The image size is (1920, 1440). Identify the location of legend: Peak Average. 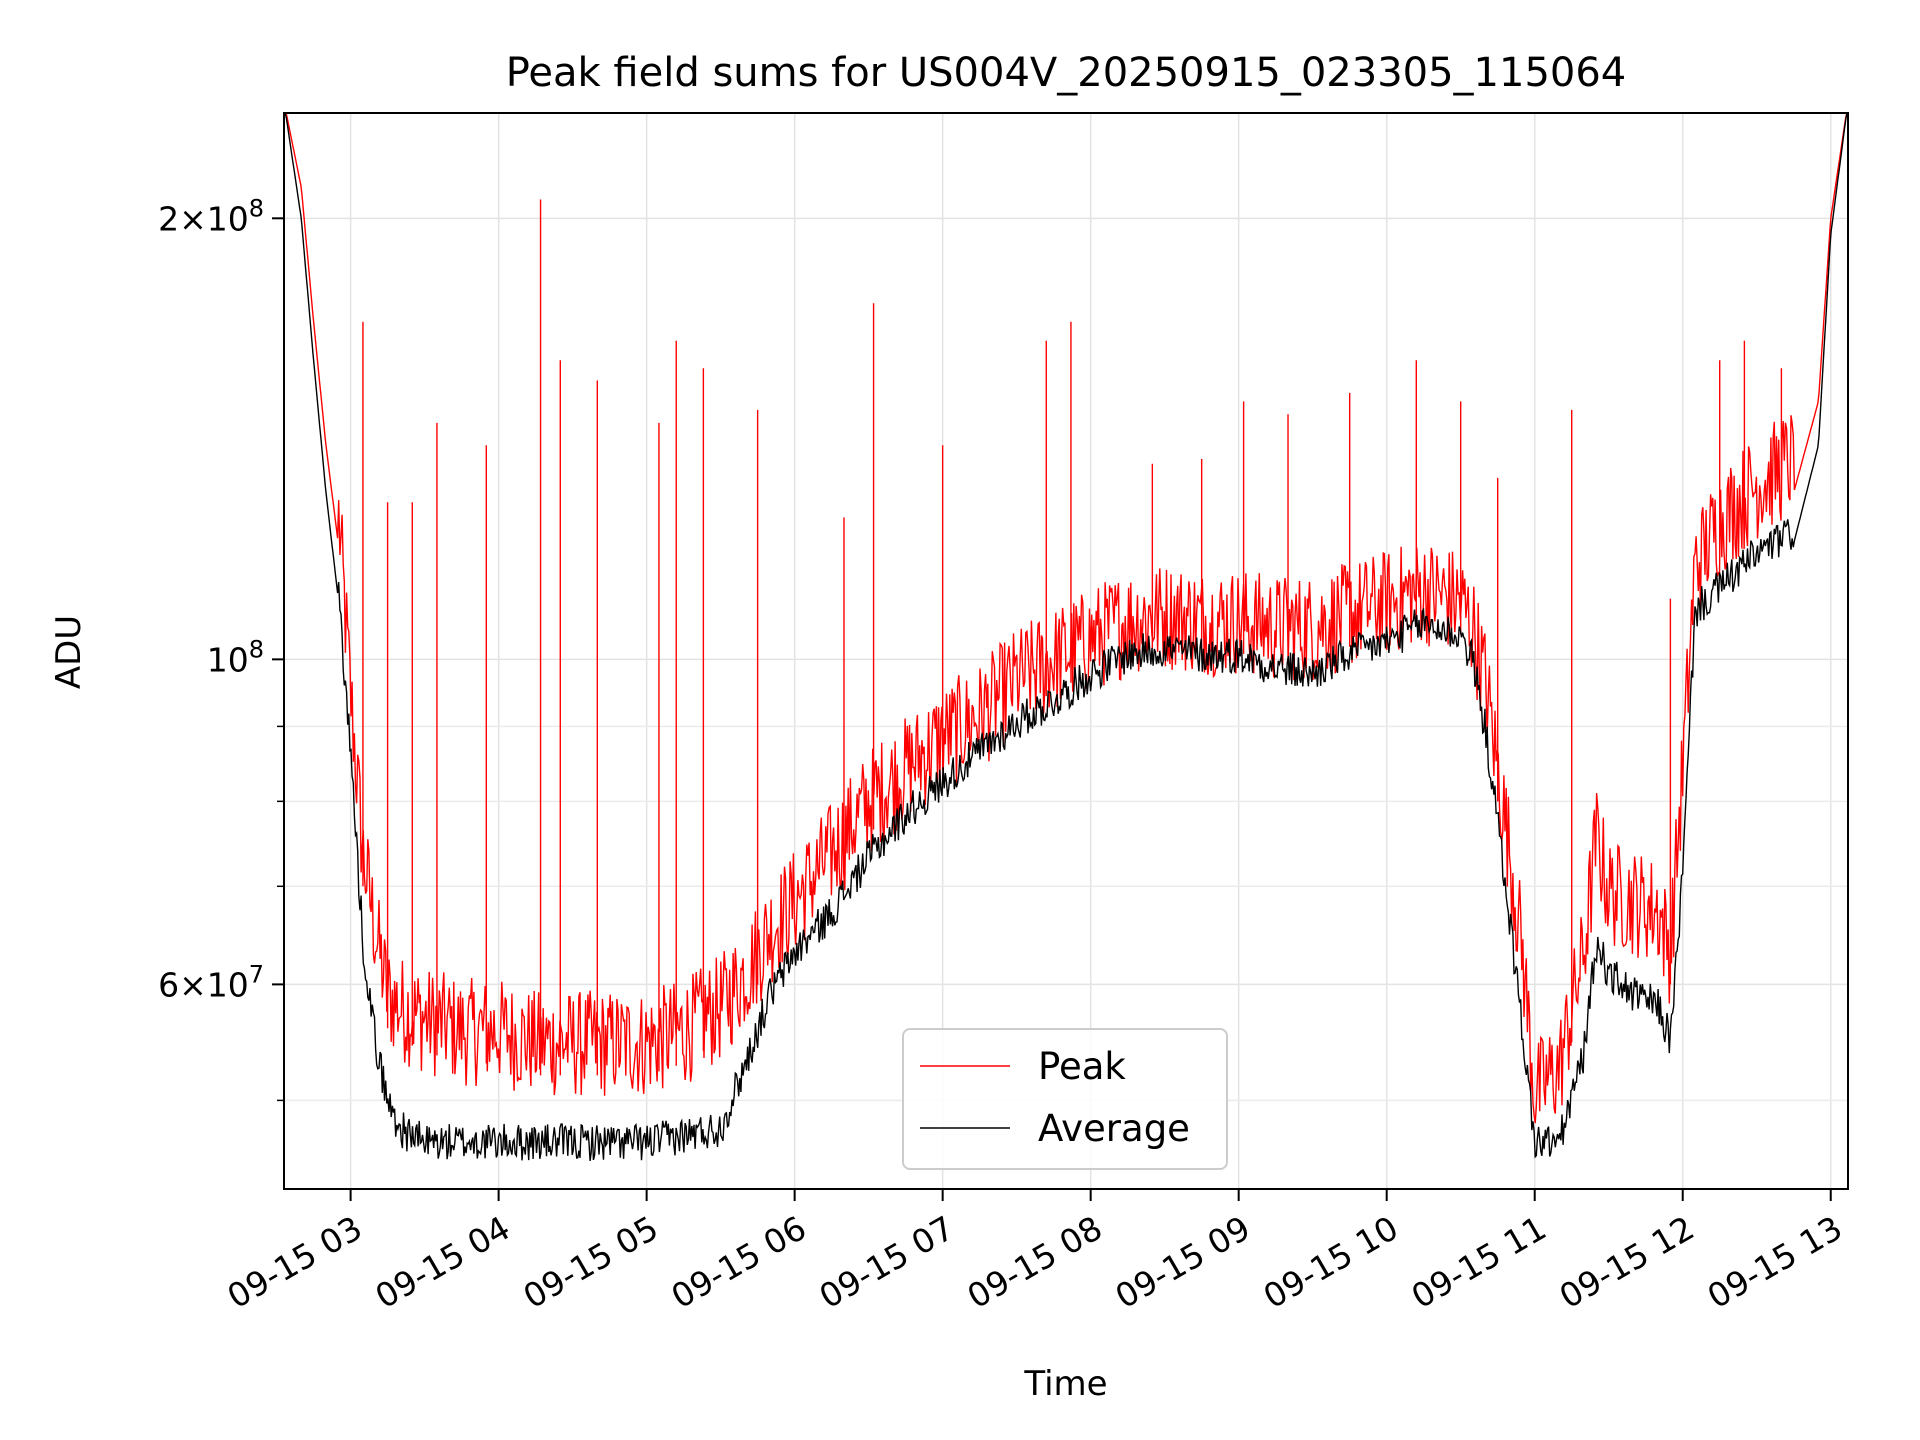
(1065, 1099).